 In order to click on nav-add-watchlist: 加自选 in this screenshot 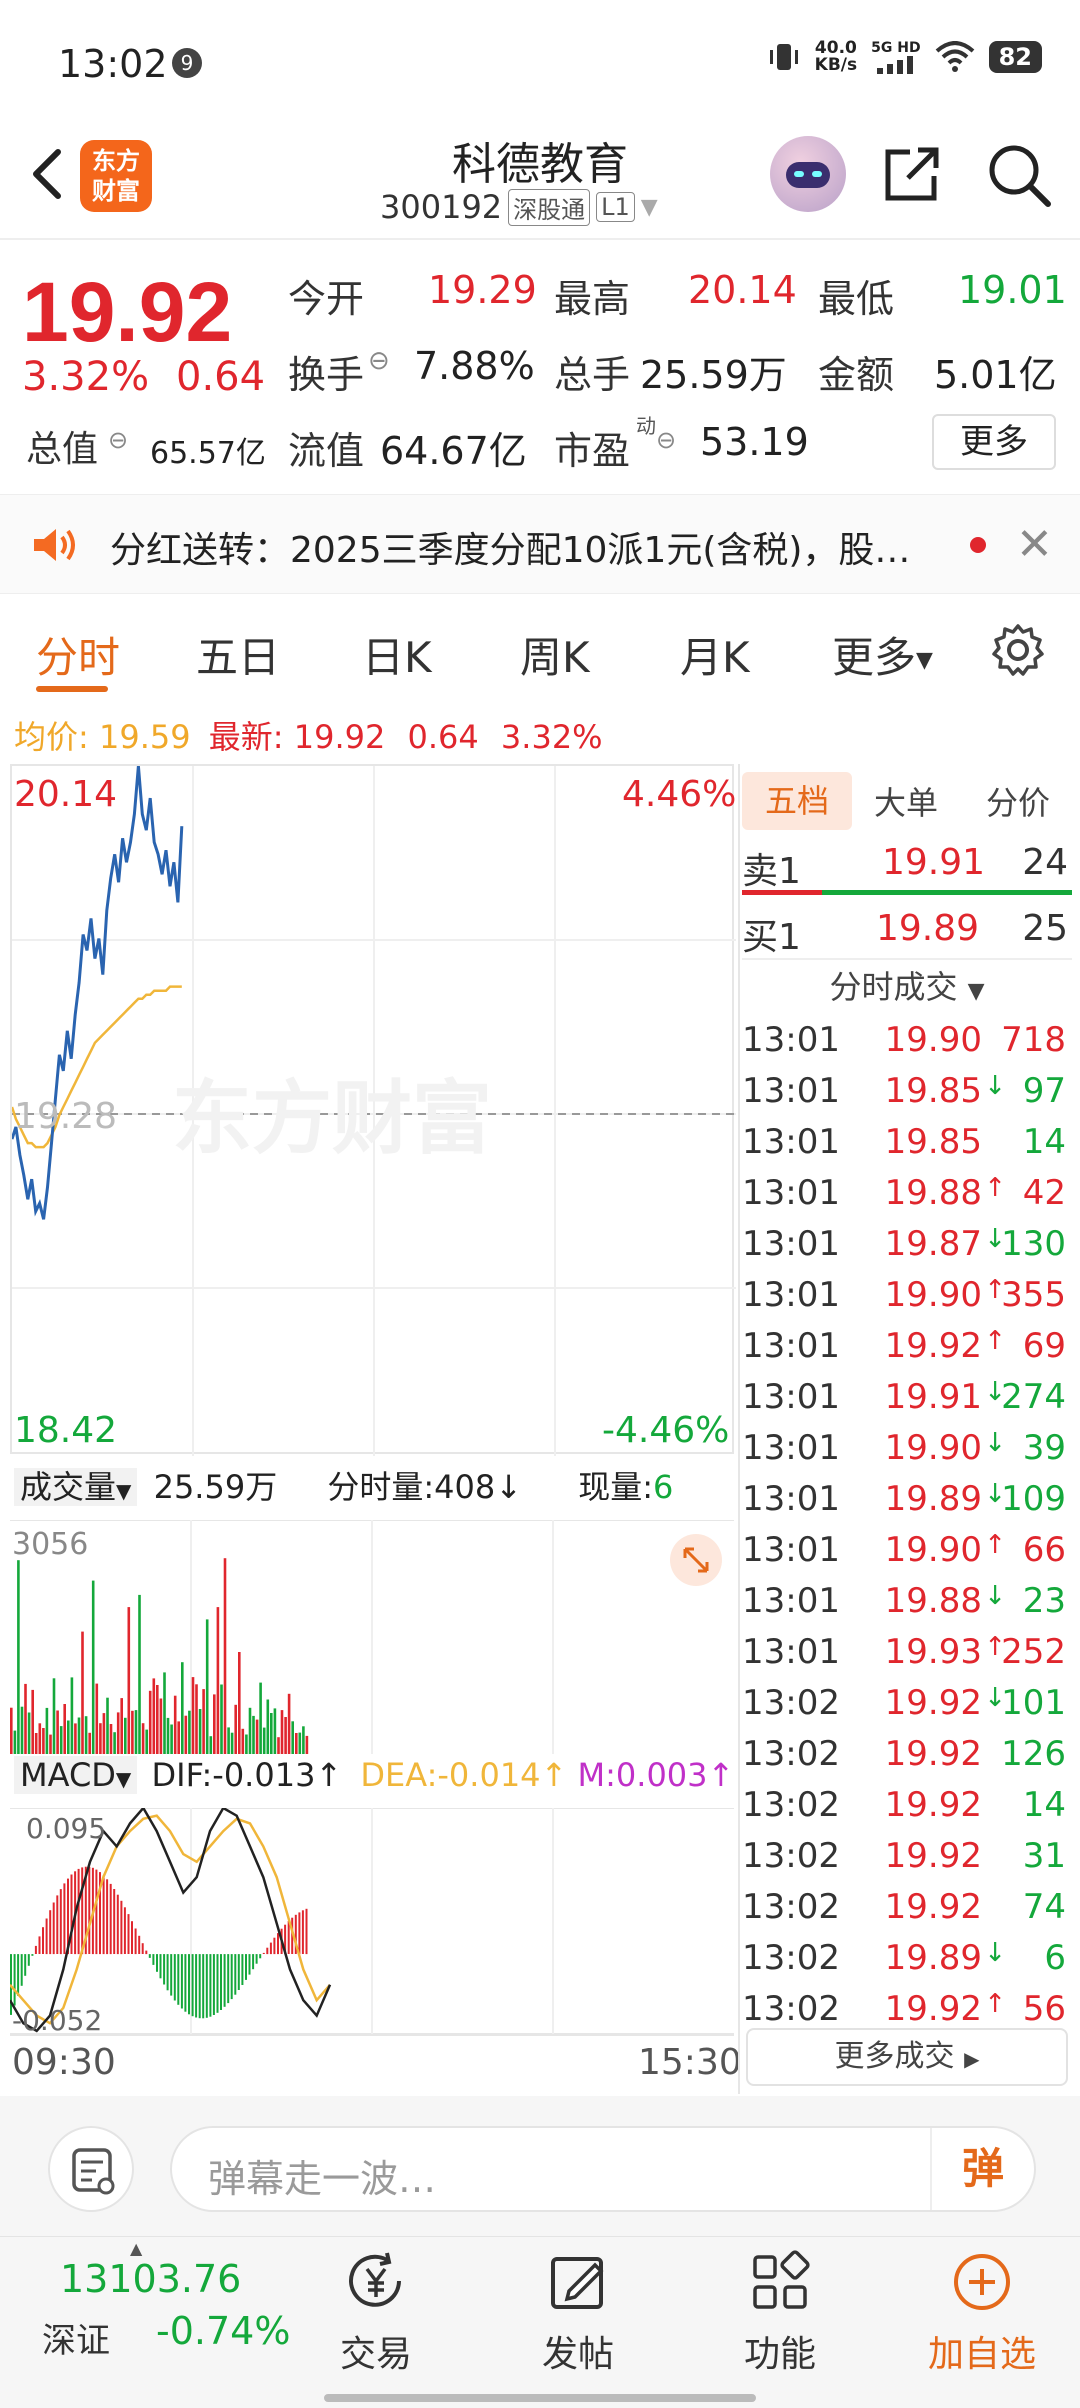, I will do `click(982, 2312)`.